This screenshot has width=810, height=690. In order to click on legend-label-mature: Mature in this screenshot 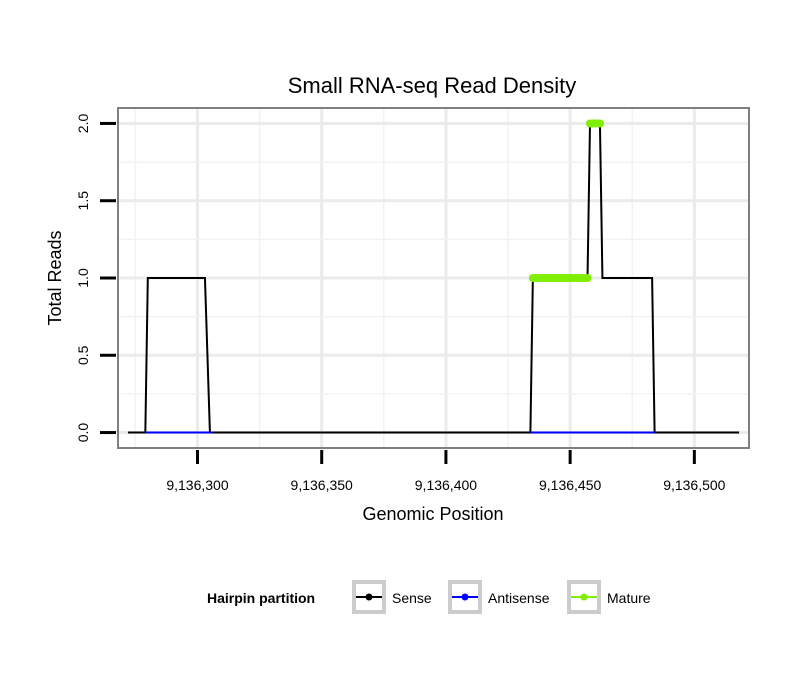, I will do `click(629, 598)`.